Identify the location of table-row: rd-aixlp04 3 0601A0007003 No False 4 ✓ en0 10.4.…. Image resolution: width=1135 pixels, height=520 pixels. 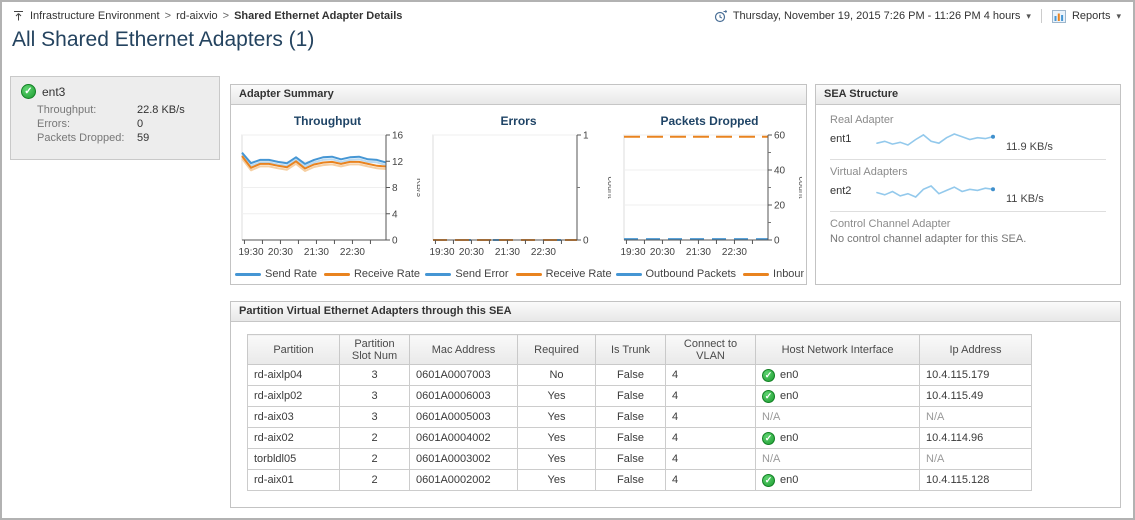
(639, 375).